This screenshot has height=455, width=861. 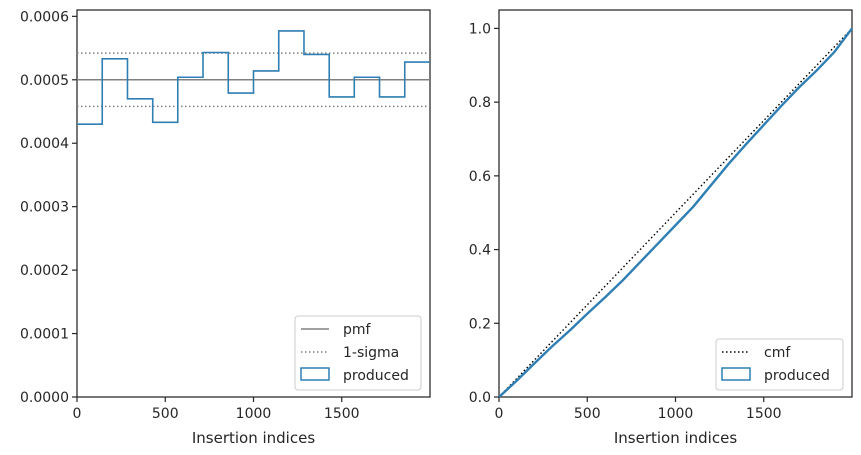 What do you see at coordinates (44, 271) in the screenshot?
I see `y-tick-label: 0.0002` at bounding box center [44, 271].